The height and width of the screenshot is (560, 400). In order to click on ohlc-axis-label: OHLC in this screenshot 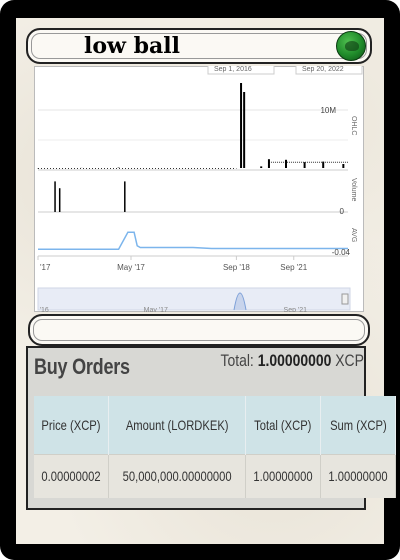, I will do `click(353, 125)`.